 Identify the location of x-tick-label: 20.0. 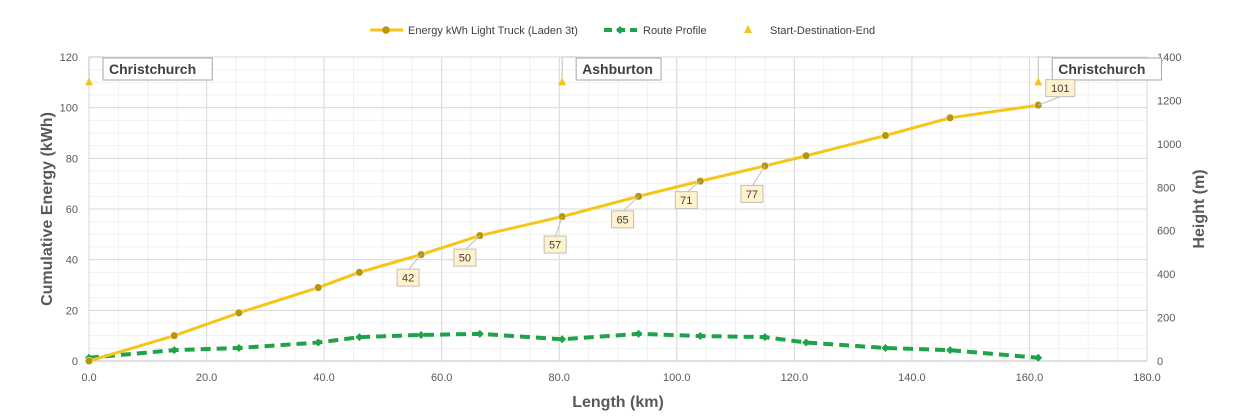
(206, 378).